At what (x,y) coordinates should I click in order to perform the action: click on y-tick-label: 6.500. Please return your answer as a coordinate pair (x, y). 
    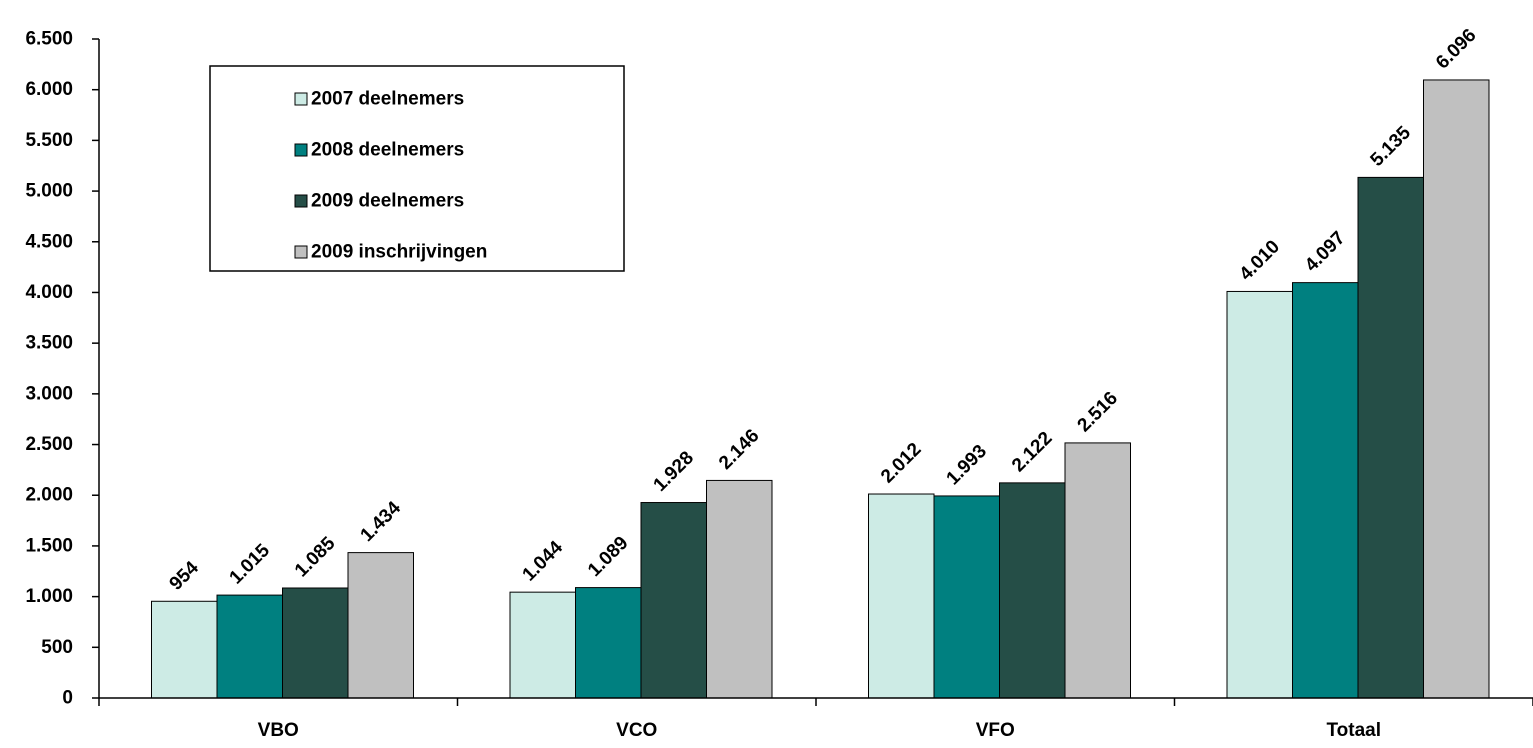
    Looking at the image, I should click on (49, 39).